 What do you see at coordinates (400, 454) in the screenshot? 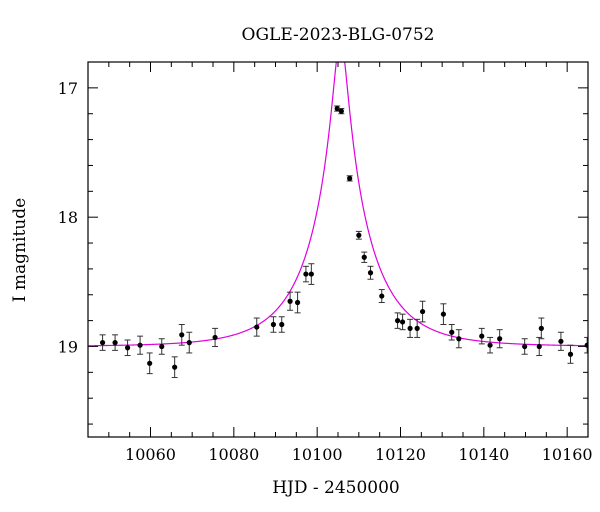
I see `x-tick-label: 10120` at bounding box center [400, 454].